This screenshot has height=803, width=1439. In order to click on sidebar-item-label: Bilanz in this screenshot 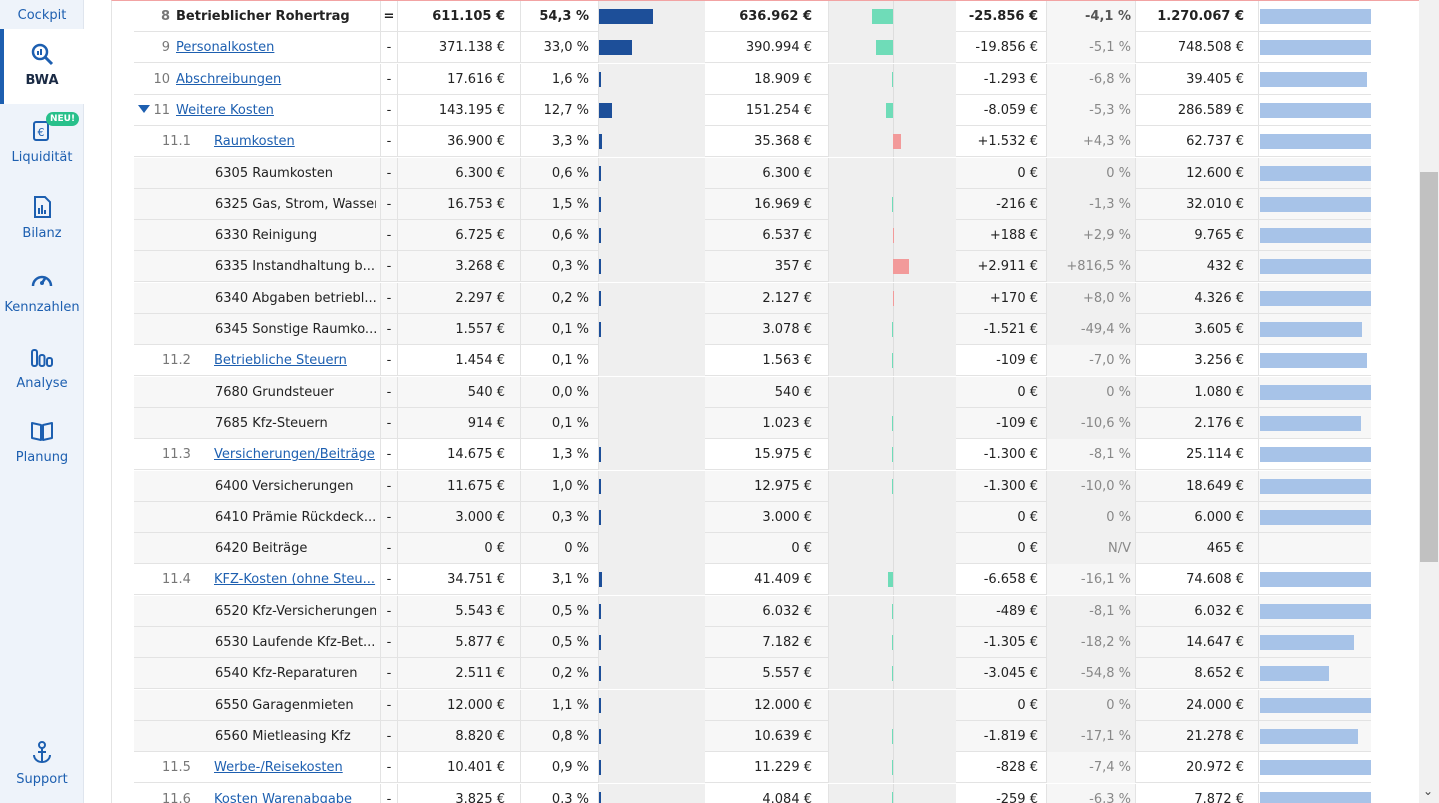, I will do `click(42, 233)`.